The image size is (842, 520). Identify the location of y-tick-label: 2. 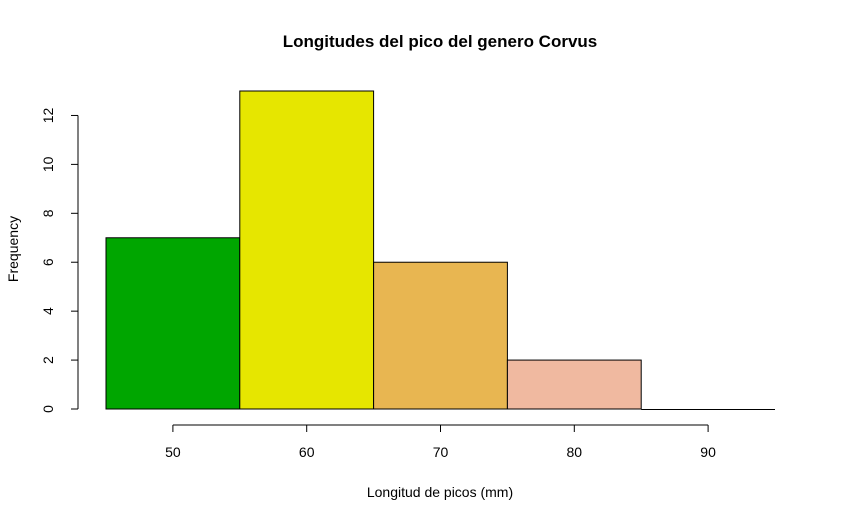
(48, 360).